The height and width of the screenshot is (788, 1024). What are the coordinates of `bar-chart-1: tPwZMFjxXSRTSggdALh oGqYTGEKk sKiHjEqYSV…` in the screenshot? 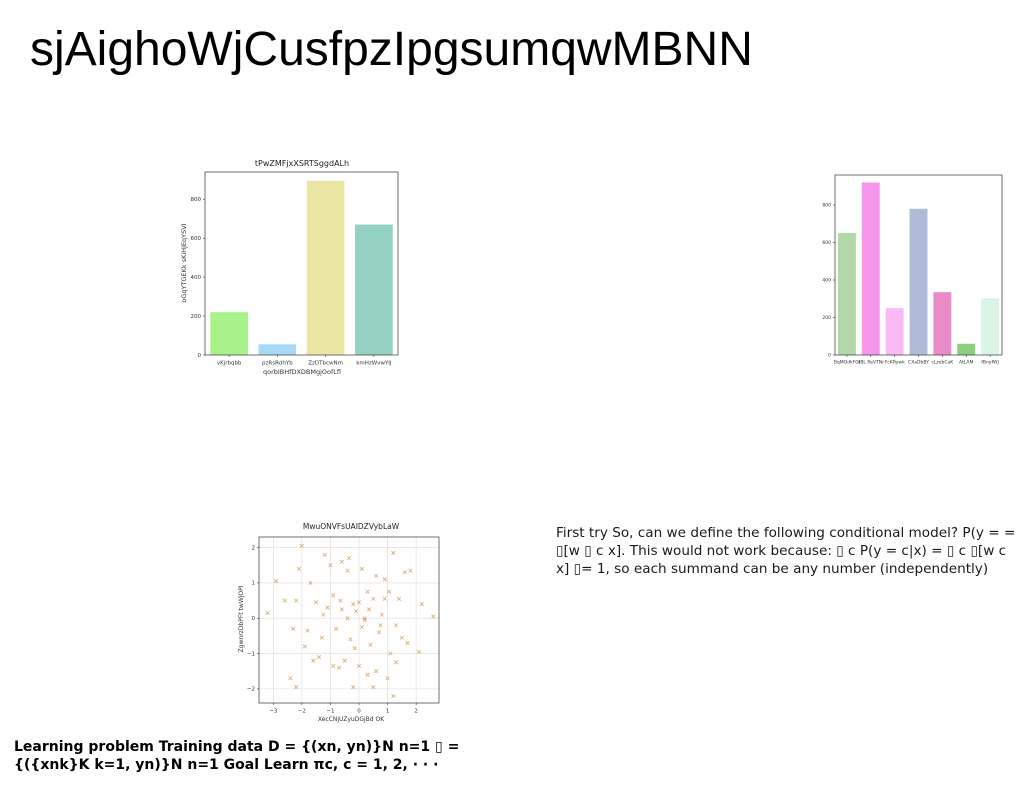 It's located at (289, 267).